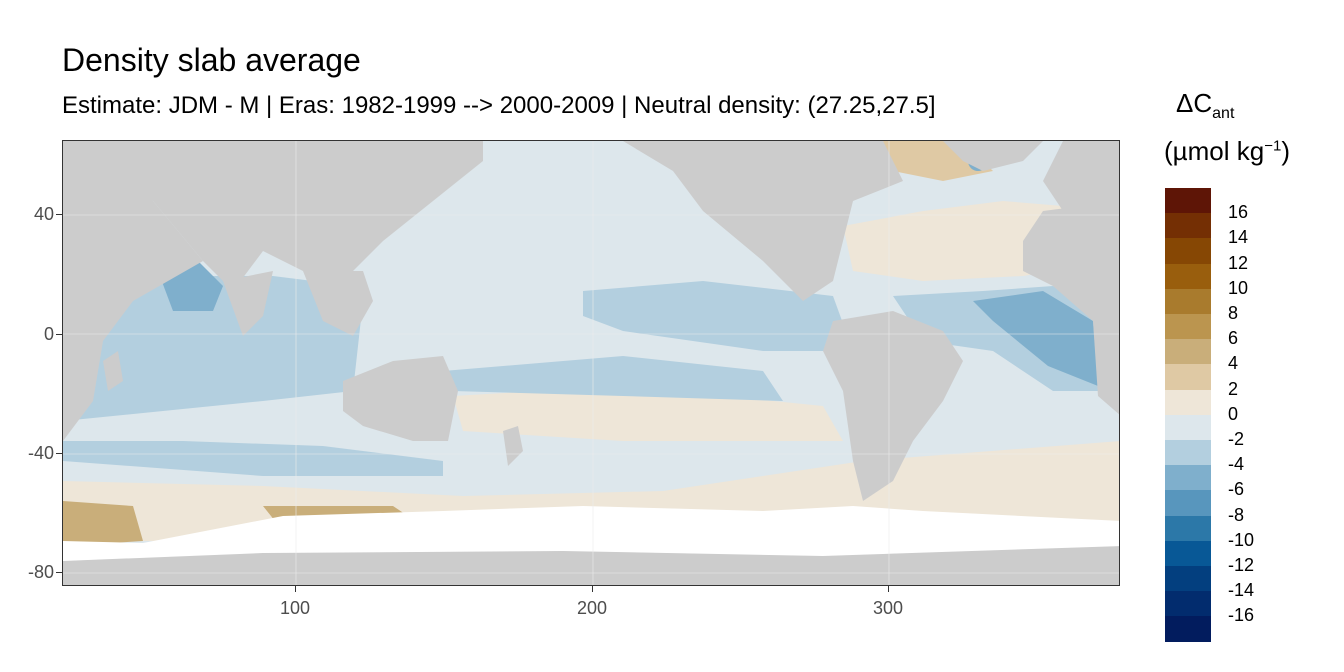 Image resolution: width=1344 pixels, height=672 pixels. What do you see at coordinates (248, 303) in the screenshot?
I see `india-land` at bounding box center [248, 303].